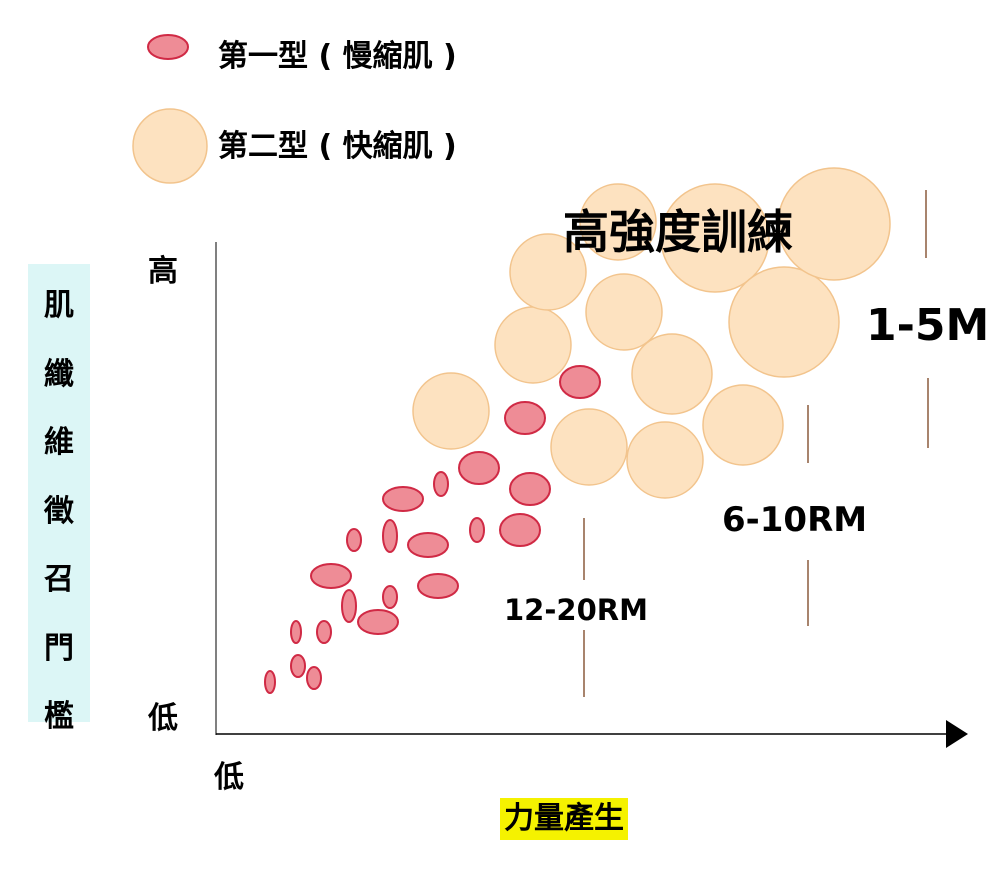 The height and width of the screenshot is (874, 1000). What do you see at coordinates (432, 529) in the screenshot?
I see `type1-fiber-group` at bounding box center [432, 529].